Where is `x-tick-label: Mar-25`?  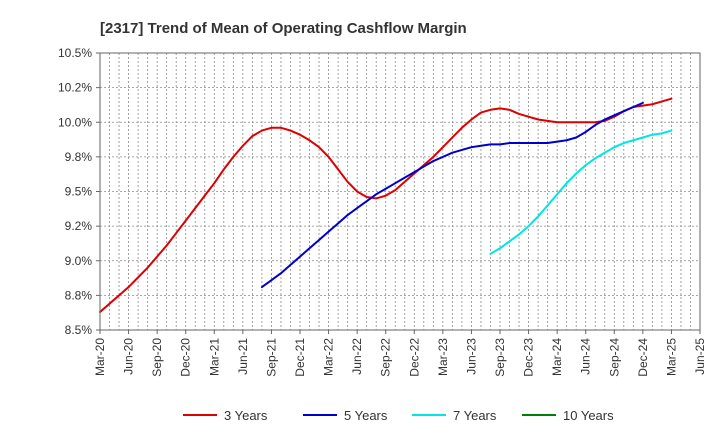 x-tick-label: Mar-25 is located at coordinates (671, 357).